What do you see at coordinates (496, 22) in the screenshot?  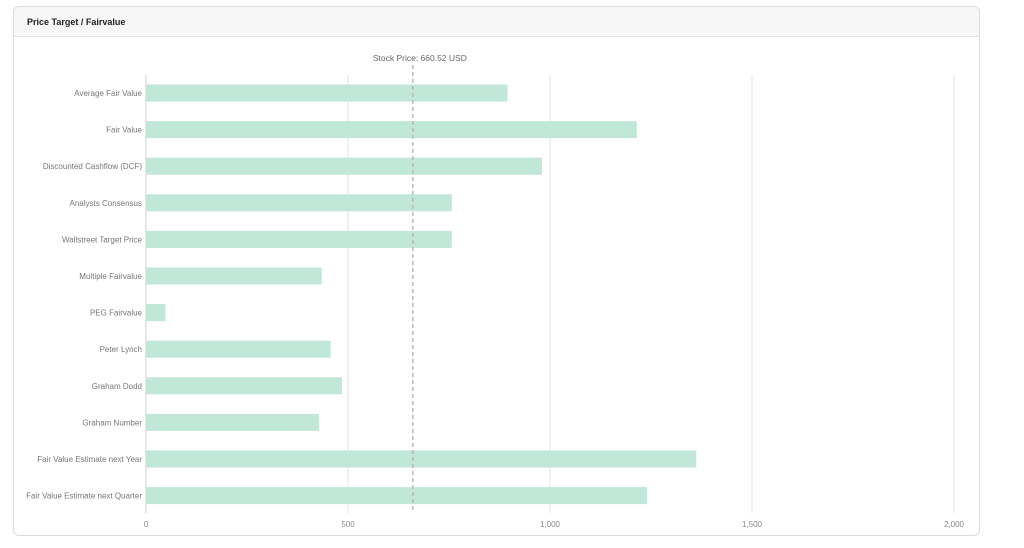 I see `card-header: Price Target / Fairvalue` at bounding box center [496, 22].